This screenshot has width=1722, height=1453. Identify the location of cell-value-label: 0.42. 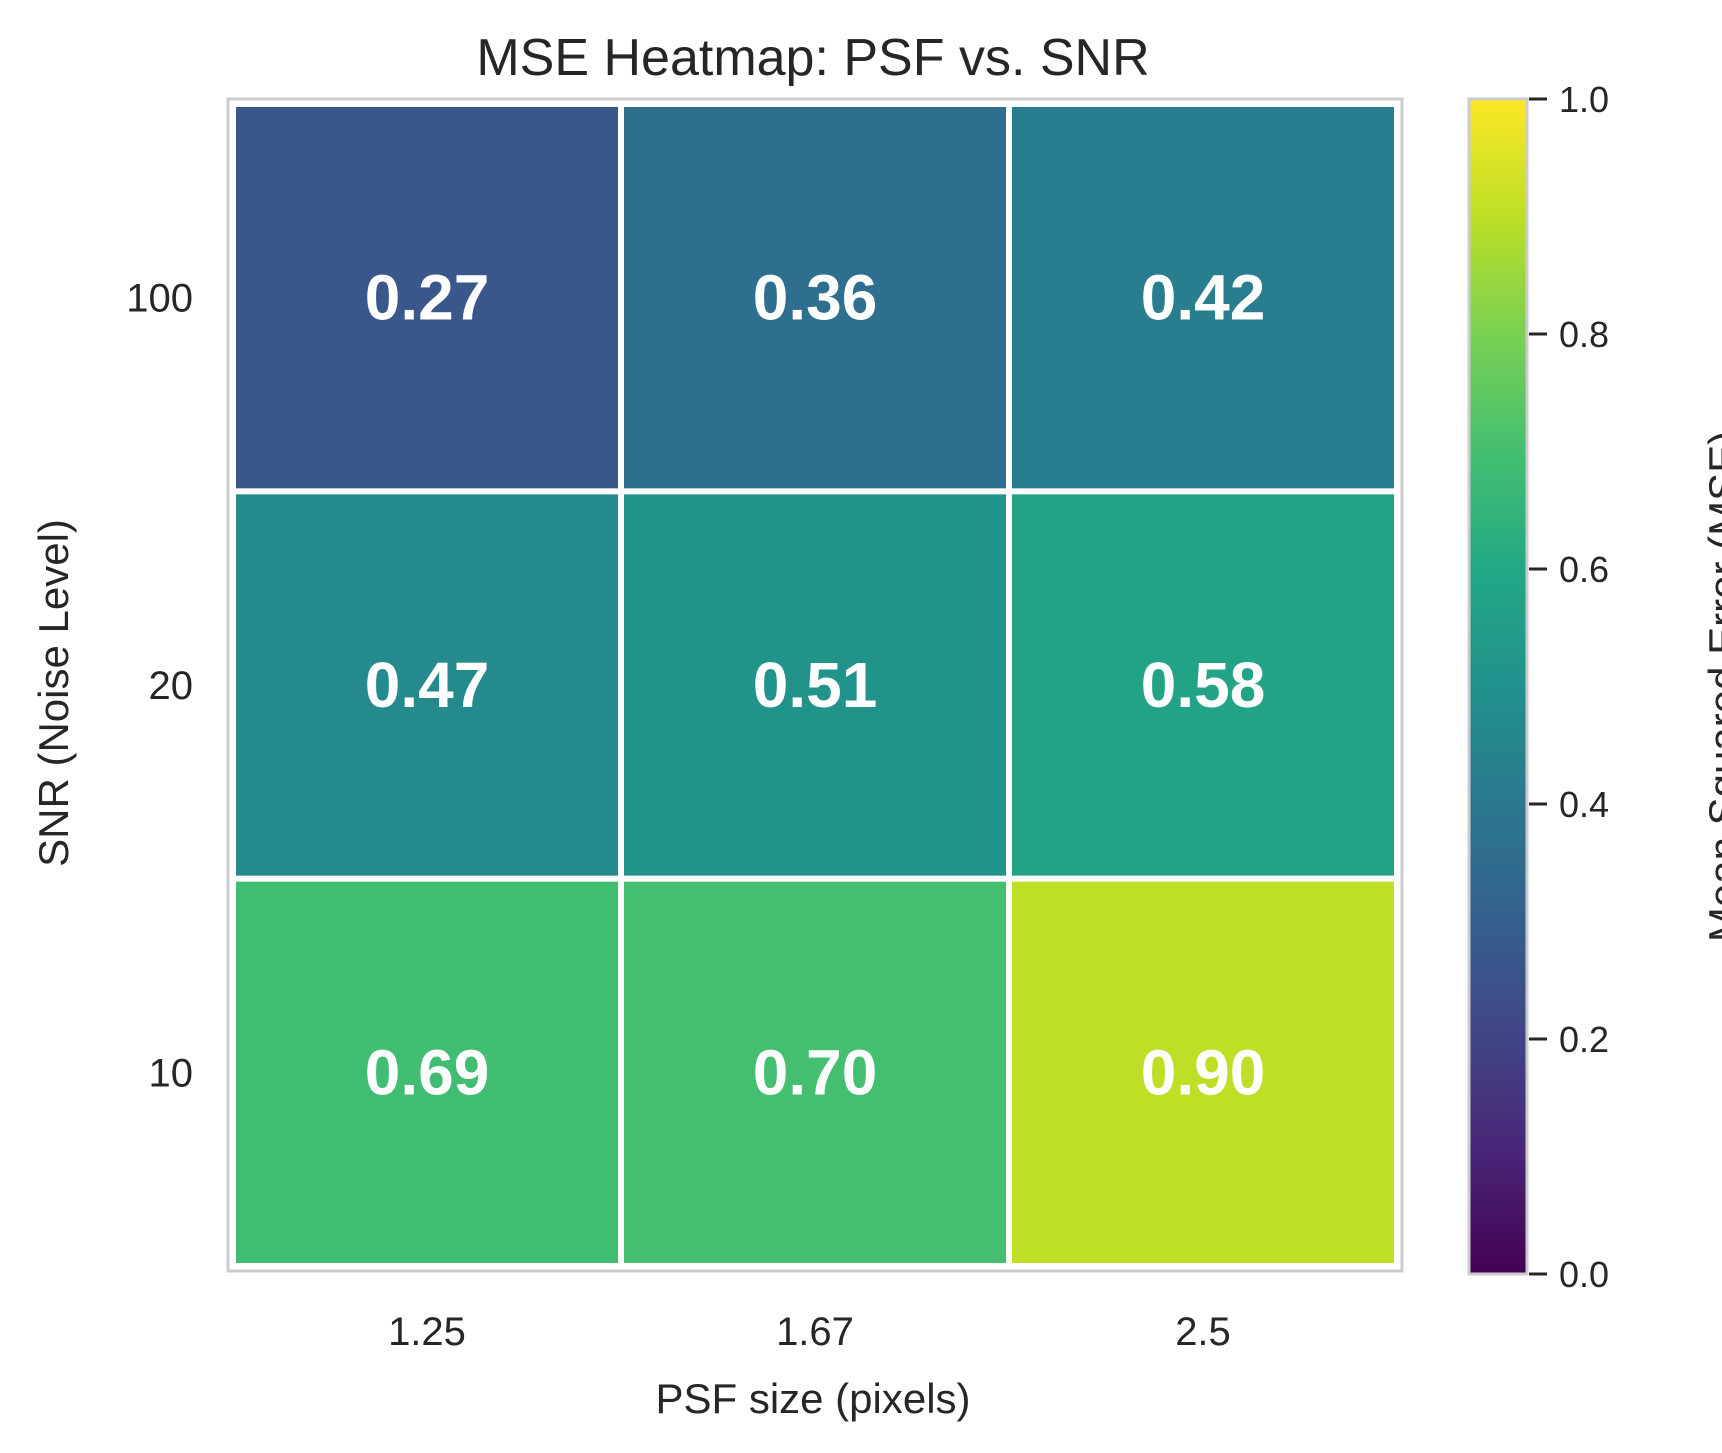
(1203, 298).